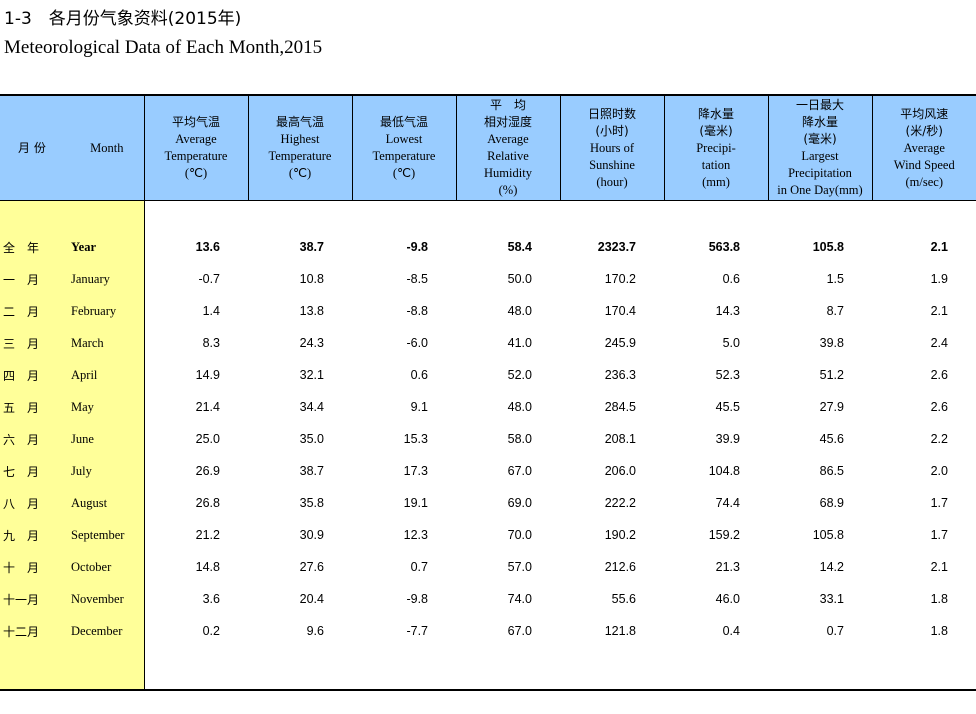 This screenshot has width=976, height=714. I want to click on table-cell-value: -8.5, so click(417, 279).